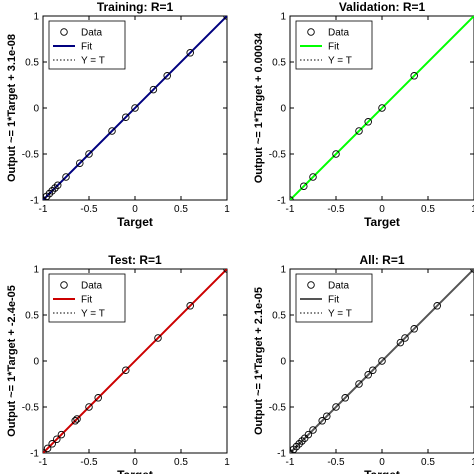  I want to click on chart-title: All: R=1, so click(381, 260).